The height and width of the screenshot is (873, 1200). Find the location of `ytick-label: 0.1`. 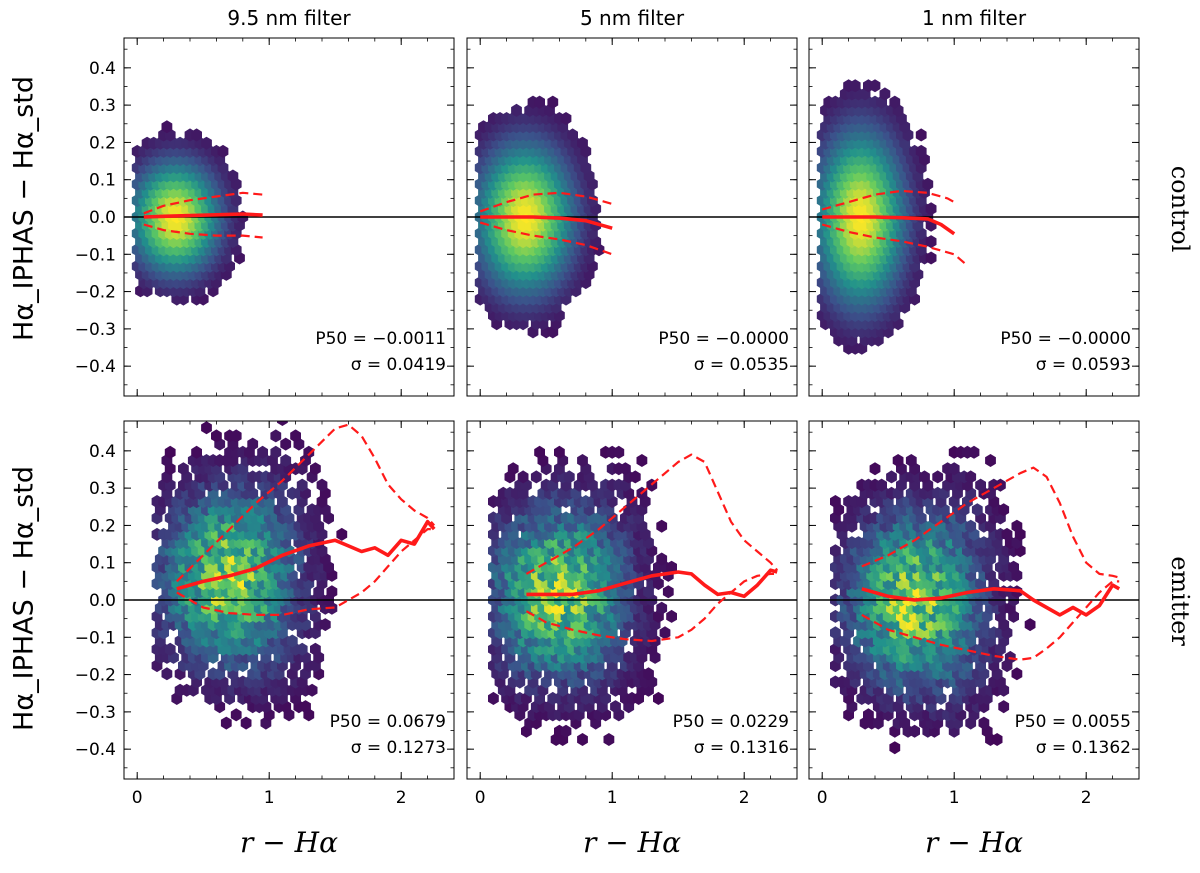

ytick-label: 0.1 is located at coordinates (102, 564).